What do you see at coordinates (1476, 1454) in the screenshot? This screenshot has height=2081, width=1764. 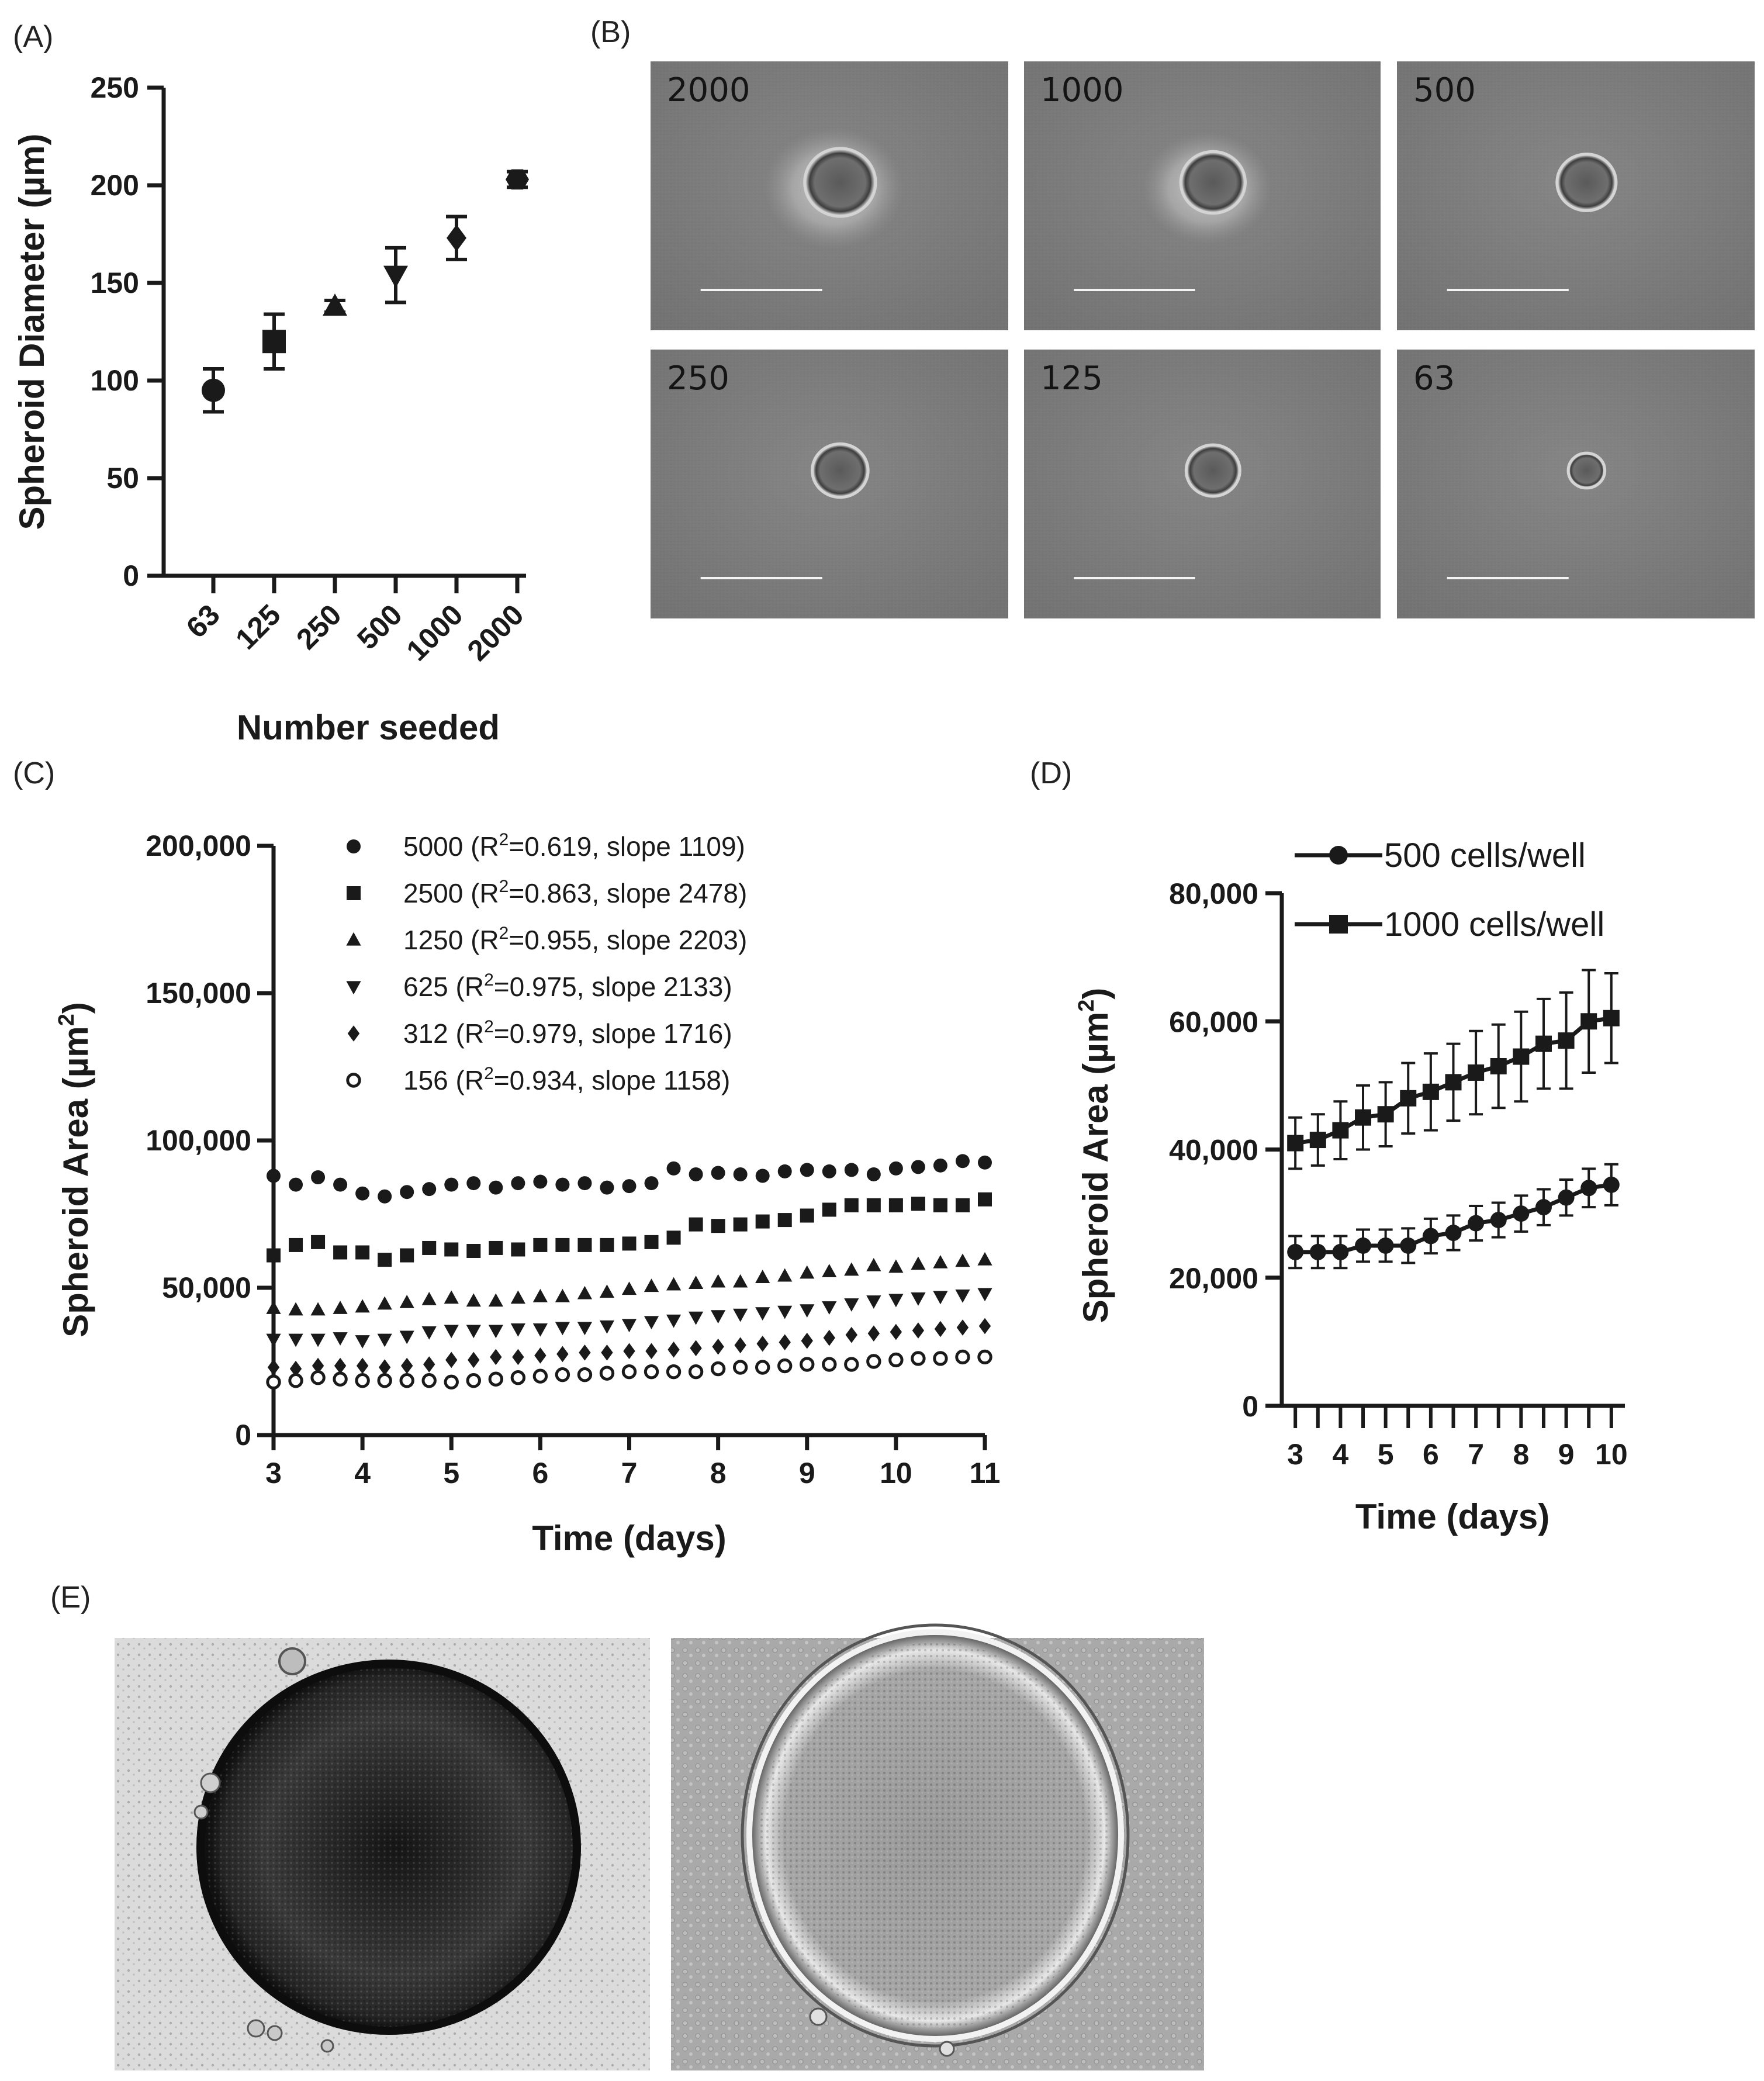 I see `x-tick-label: 7` at bounding box center [1476, 1454].